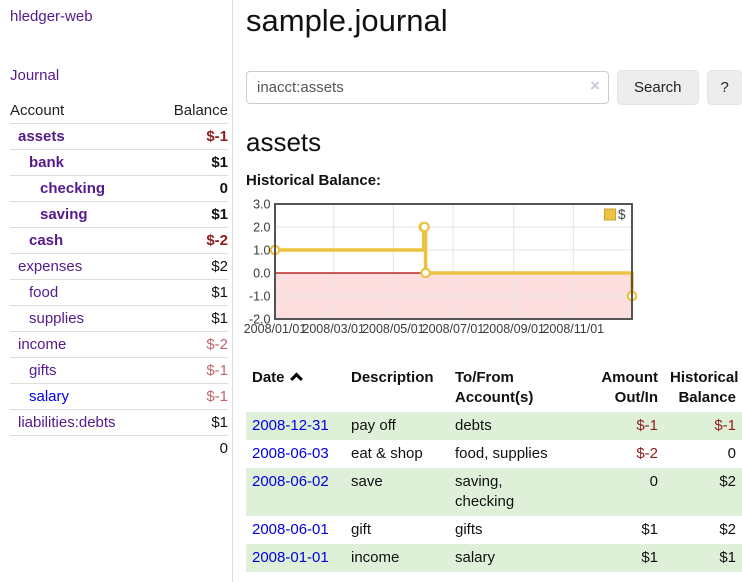 The width and height of the screenshot is (742, 582). Describe the element at coordinates (724, 87) in the screenshot. I see `help-button: ?` at that location.